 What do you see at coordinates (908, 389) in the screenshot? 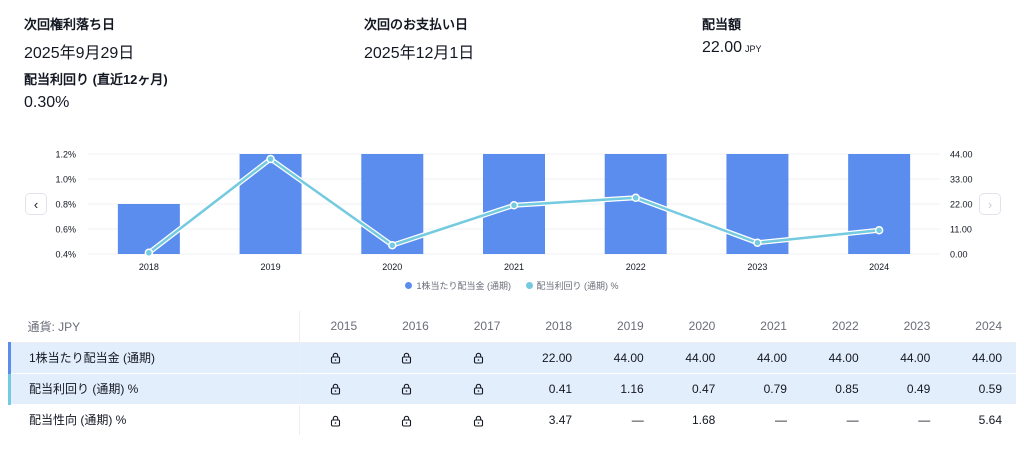
I see `value-cell: 0.49` at bounding box center [908, 389].